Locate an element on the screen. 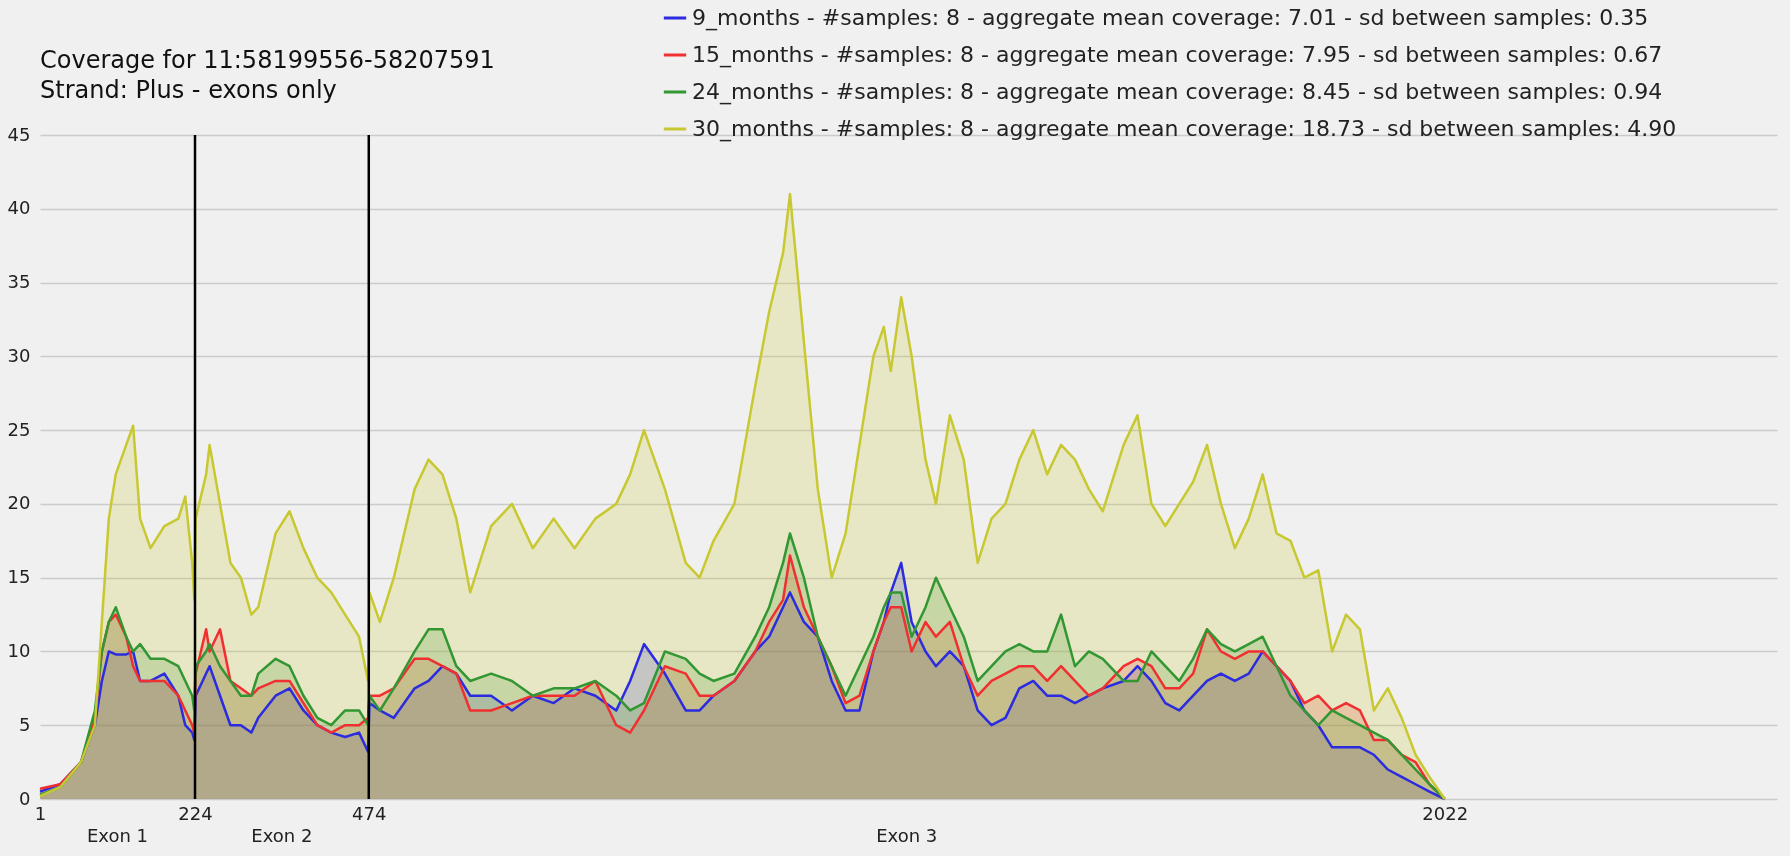  x-tick-label: 1 is located at coordinates (40, 813).